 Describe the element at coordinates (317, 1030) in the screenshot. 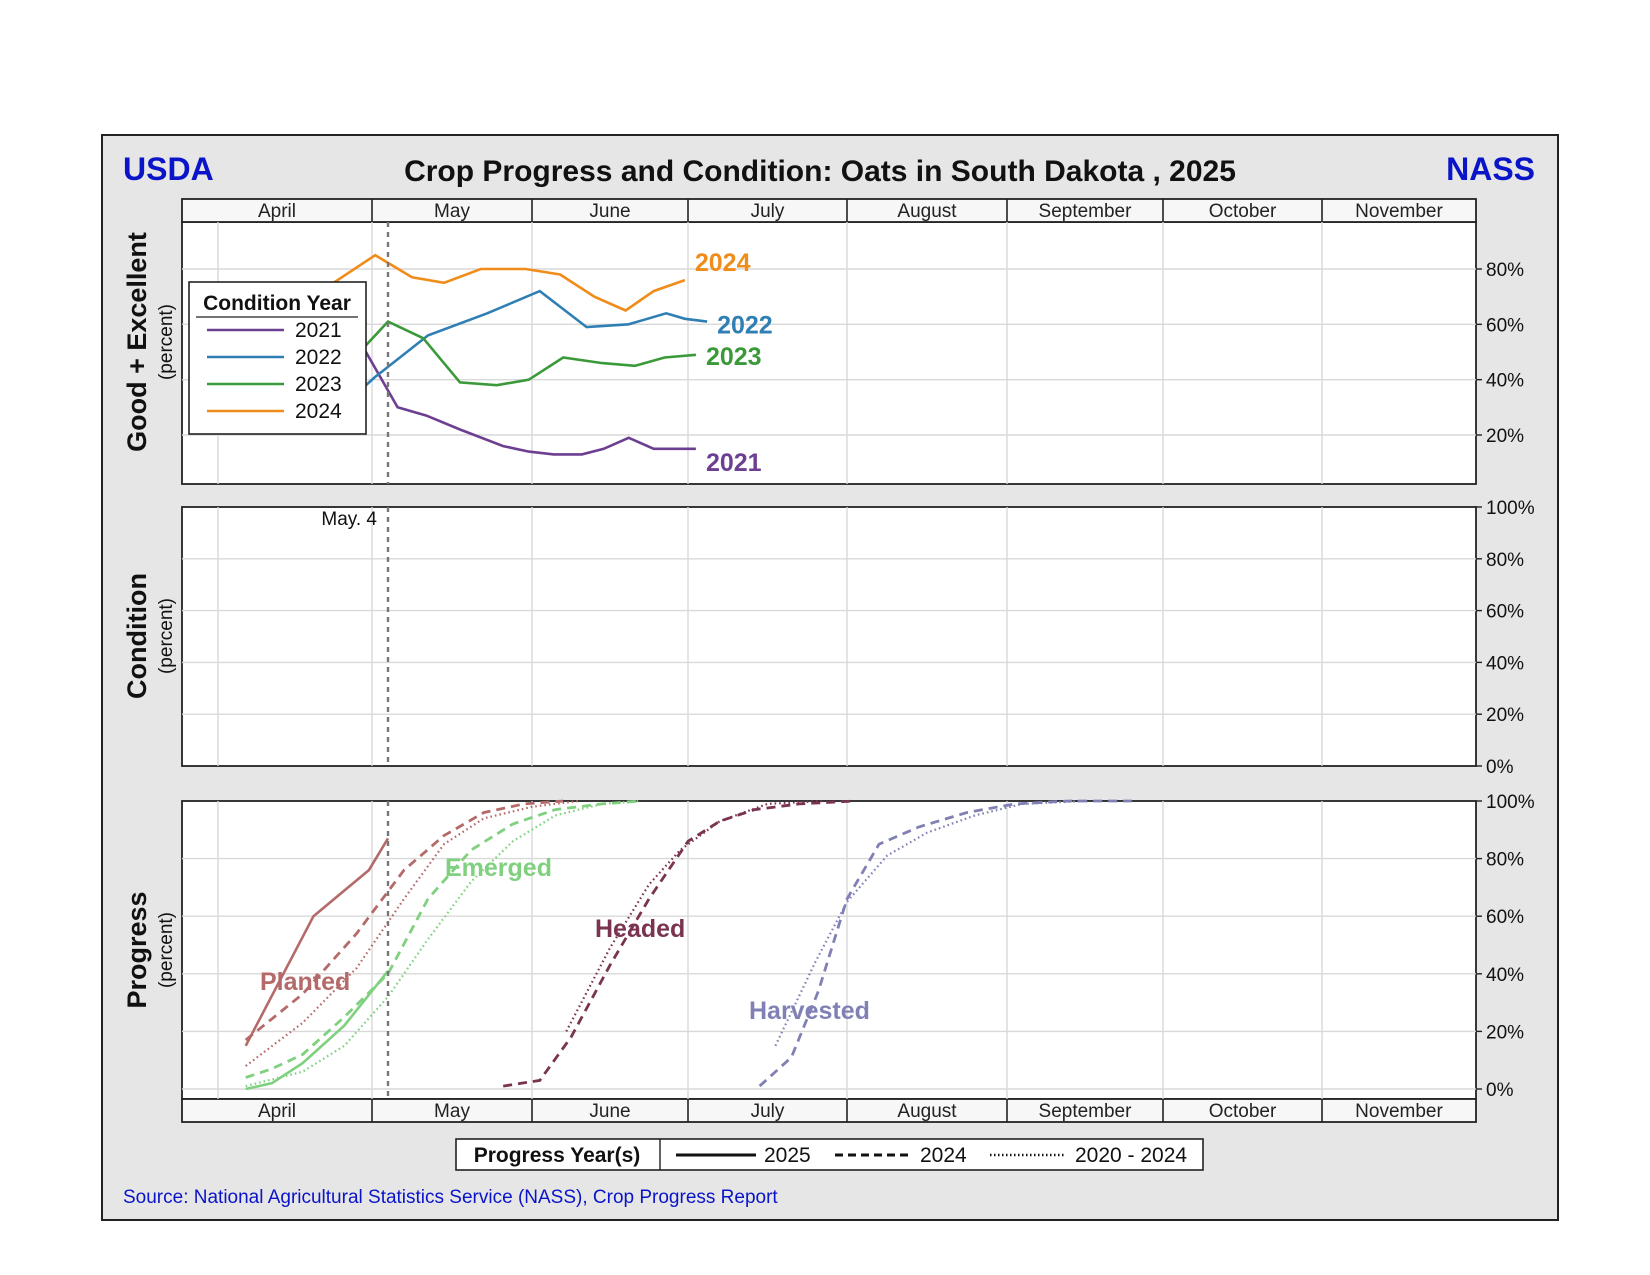

I see `series-line-emerged-2025` at that location.